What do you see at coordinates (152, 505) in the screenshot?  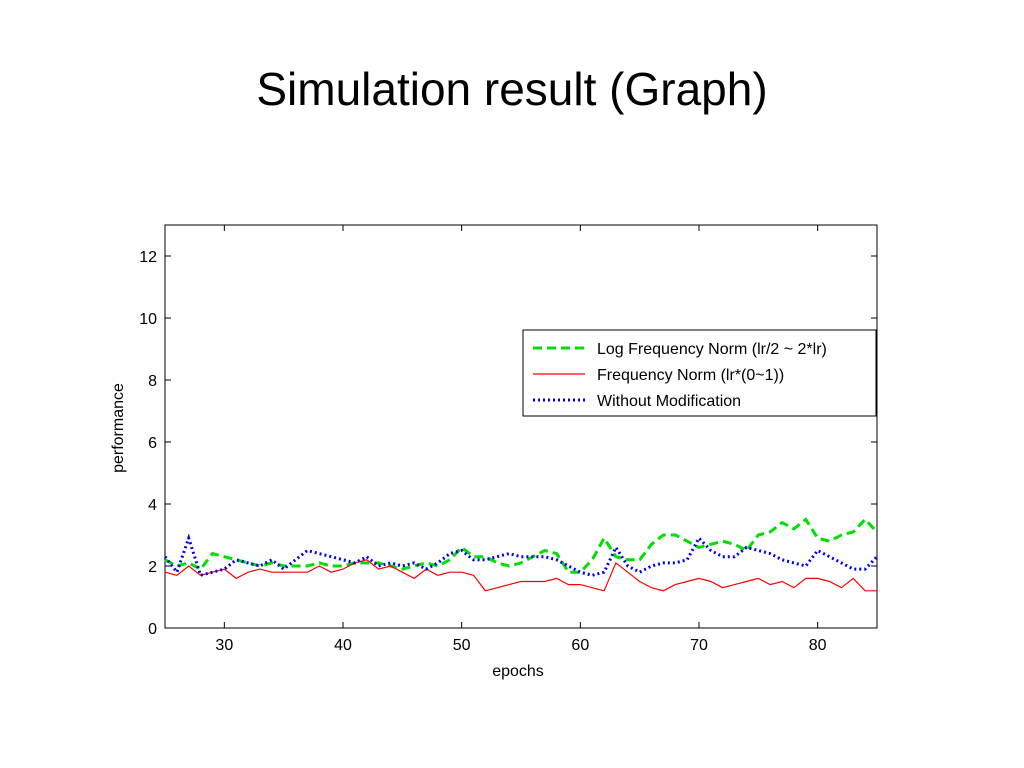 I see `y-tick-label: 4` at bounding box center [152, 505].